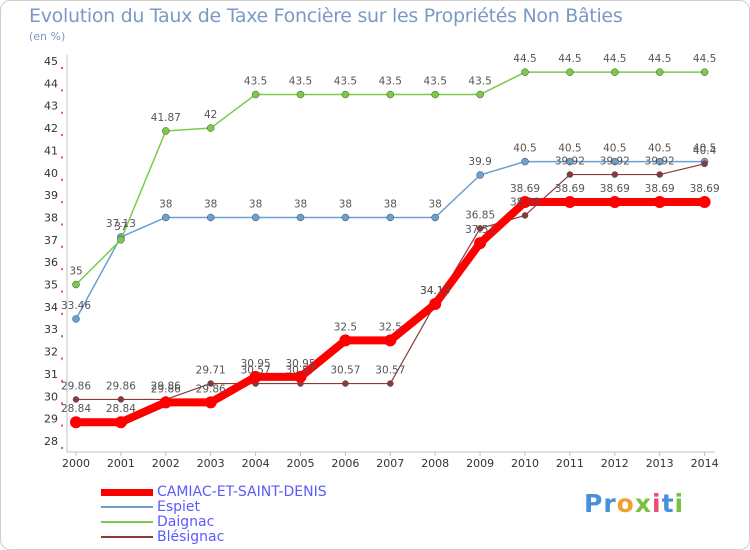 The width and height of the screenshot is (750, 550). What do you see at coordinates (570, 463) in the screenshot?
I see `x-tick-label: 2011` at bounding box center [570, 463].